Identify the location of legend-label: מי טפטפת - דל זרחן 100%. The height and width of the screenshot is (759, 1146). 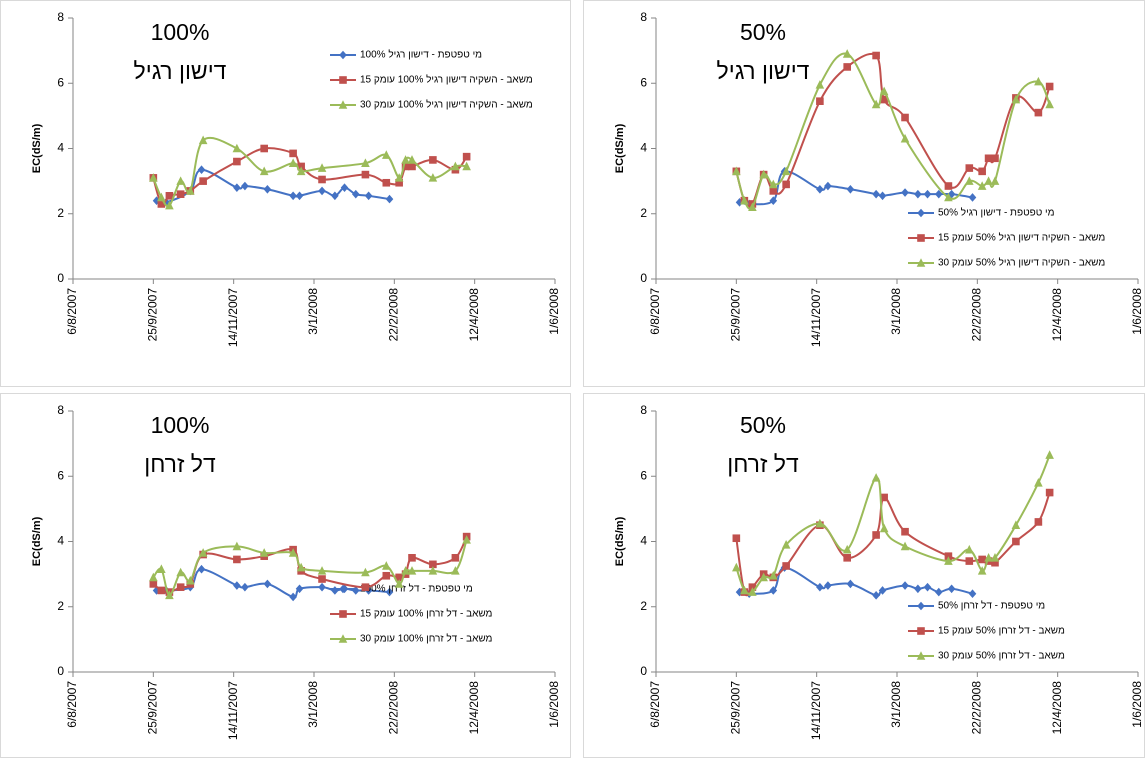
(416, 589).